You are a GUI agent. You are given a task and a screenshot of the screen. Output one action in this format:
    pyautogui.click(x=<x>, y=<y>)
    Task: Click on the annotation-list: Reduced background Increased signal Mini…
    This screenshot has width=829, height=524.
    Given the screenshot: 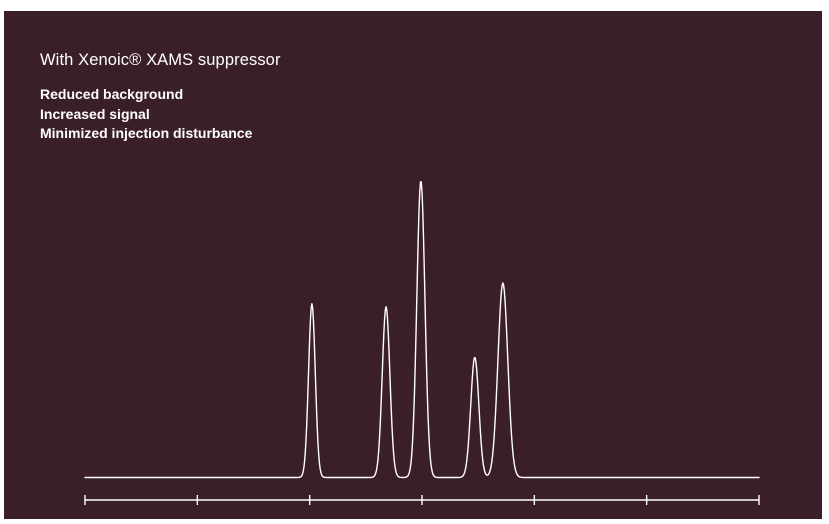 What is the action you would take?
    pyautogui.click(x=146, y=114)
    